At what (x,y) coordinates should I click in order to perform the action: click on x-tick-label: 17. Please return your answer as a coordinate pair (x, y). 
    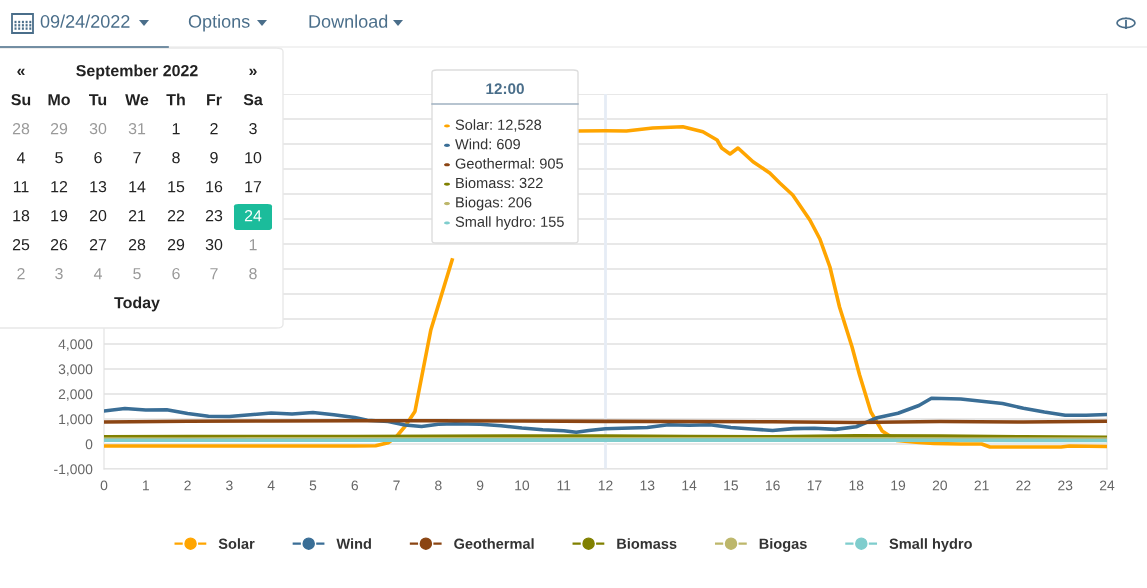
    Looking at the image, I should click on (814, 485).